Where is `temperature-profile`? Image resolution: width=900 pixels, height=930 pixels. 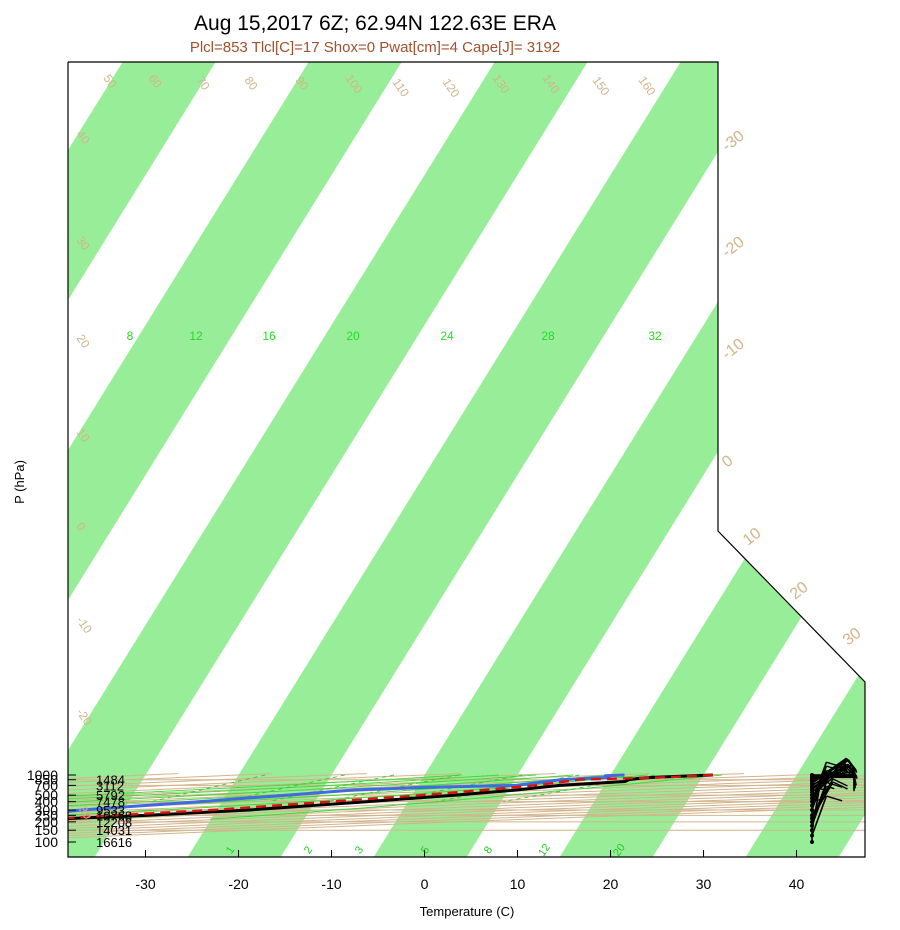
temperature-profile is located at coordinates (390, 808).